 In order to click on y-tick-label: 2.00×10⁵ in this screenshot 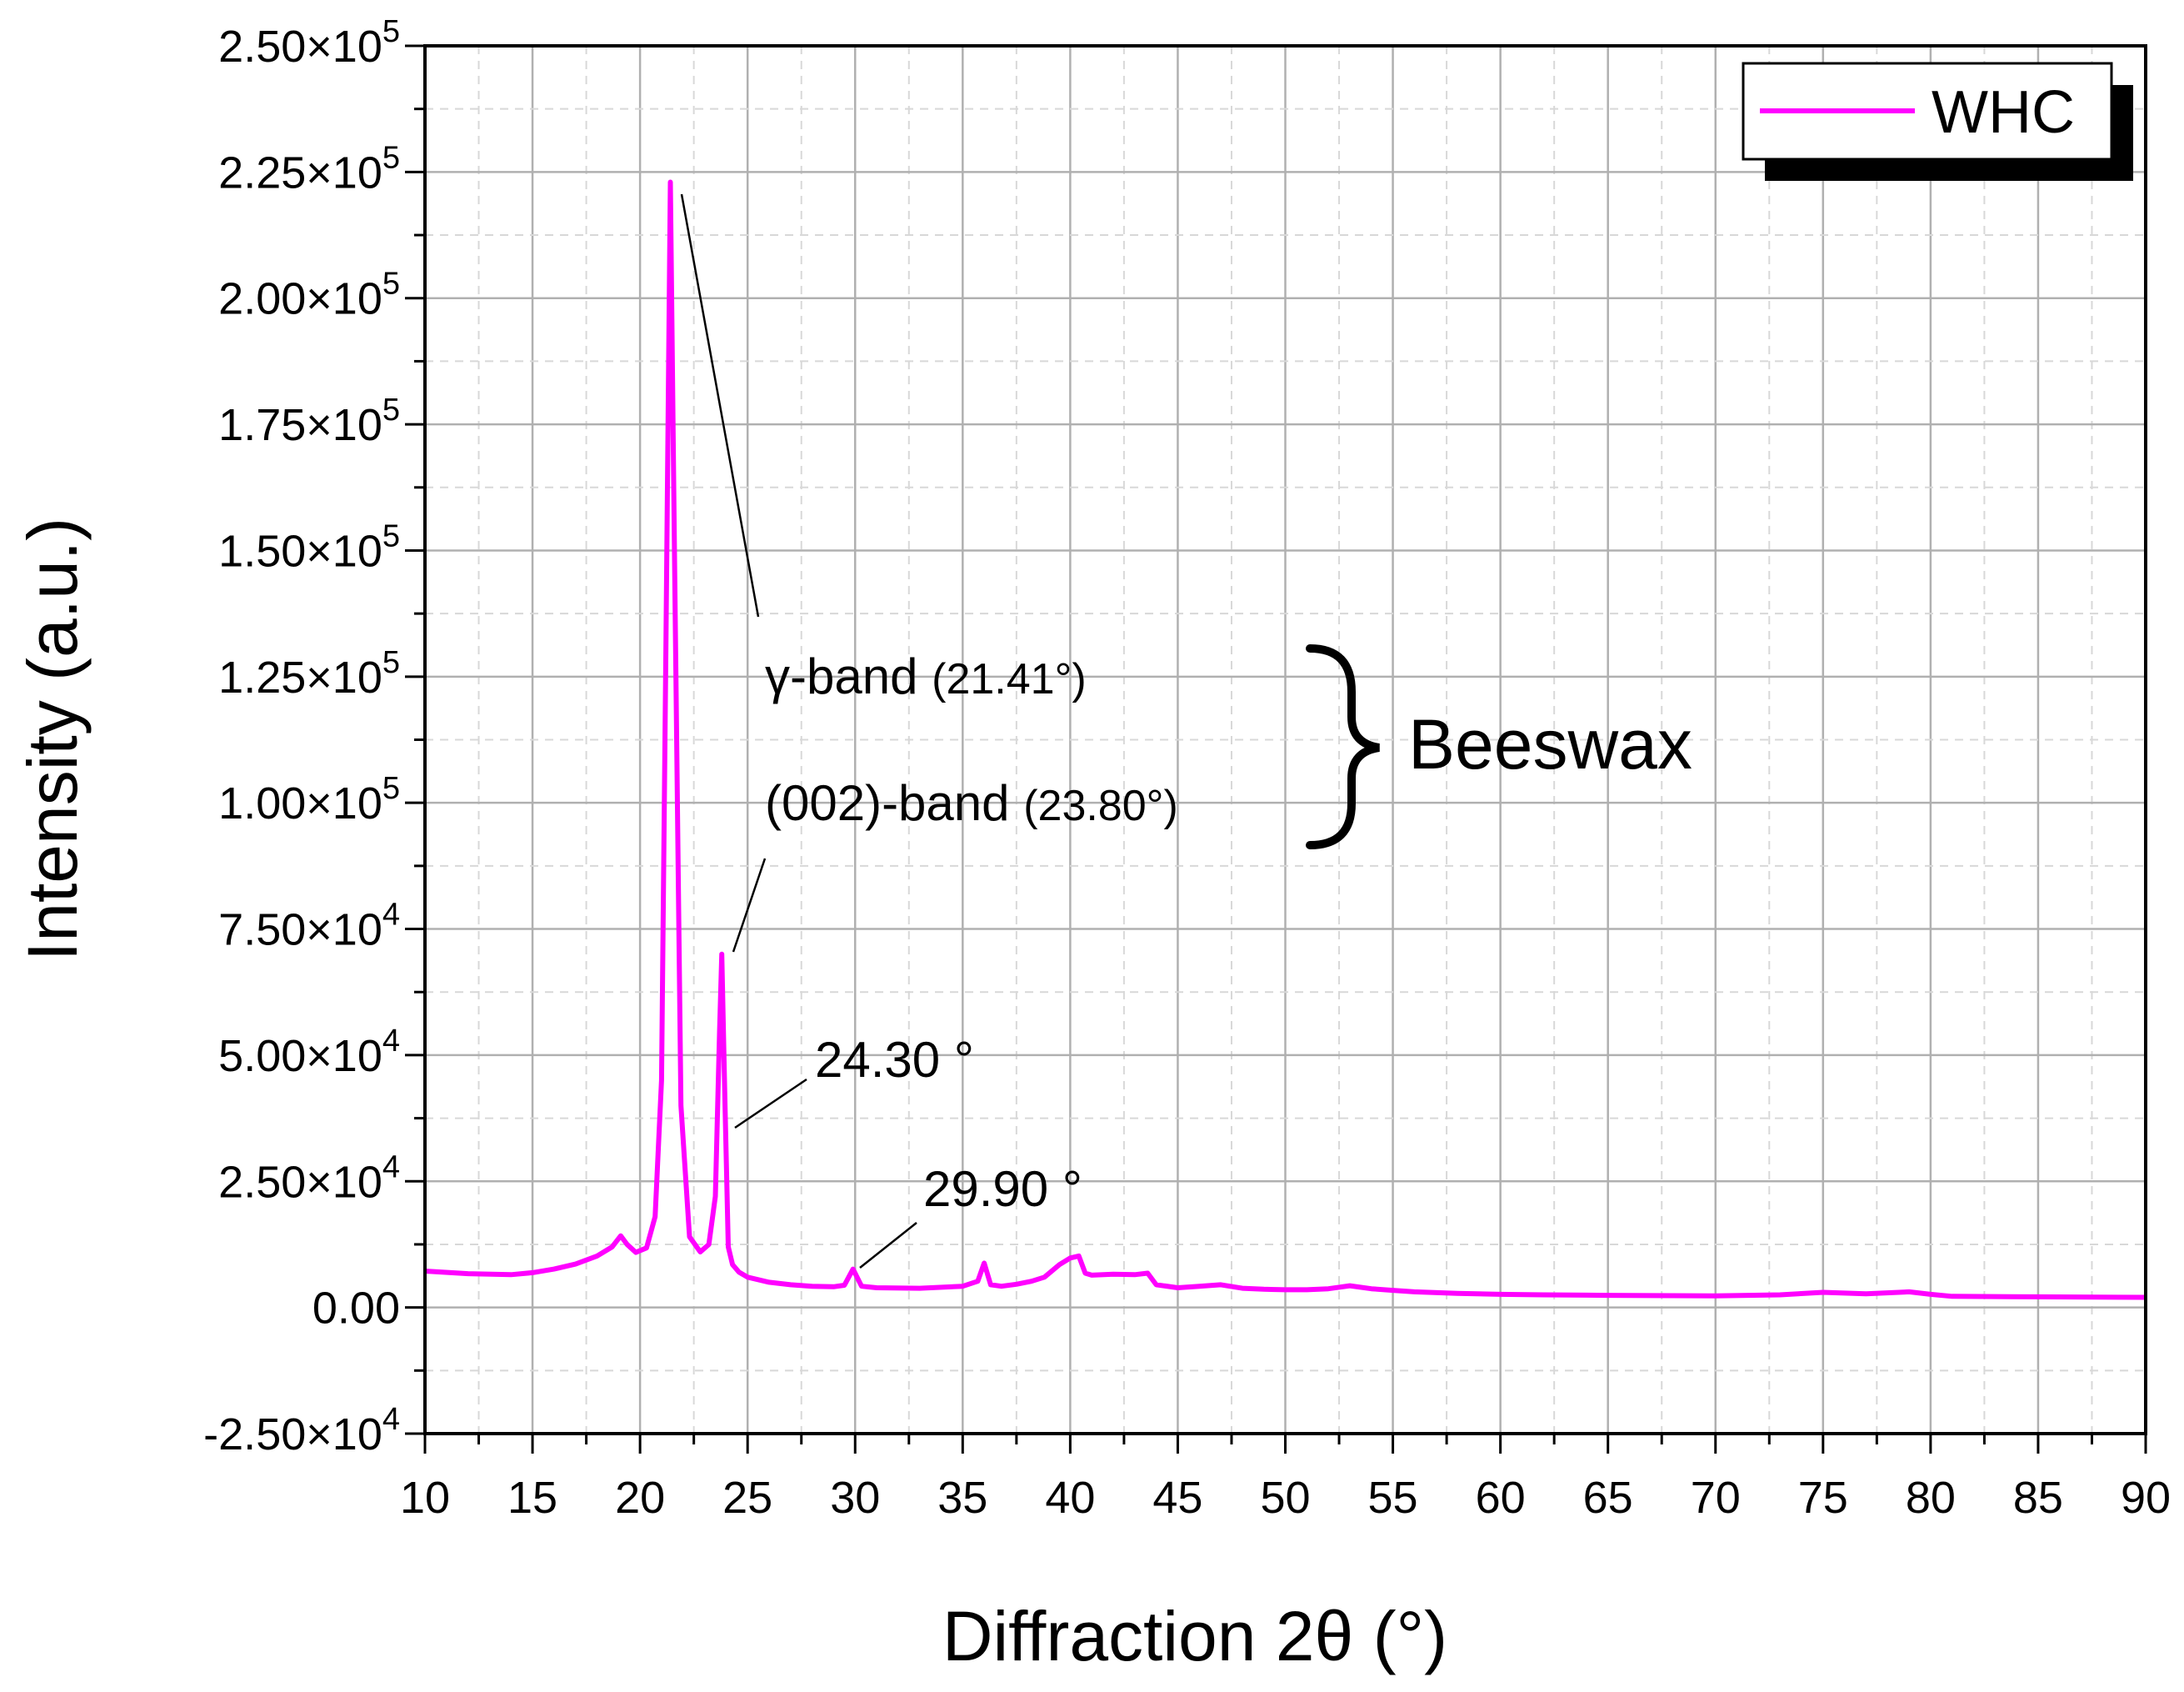, I will do `click(309, 295)`.